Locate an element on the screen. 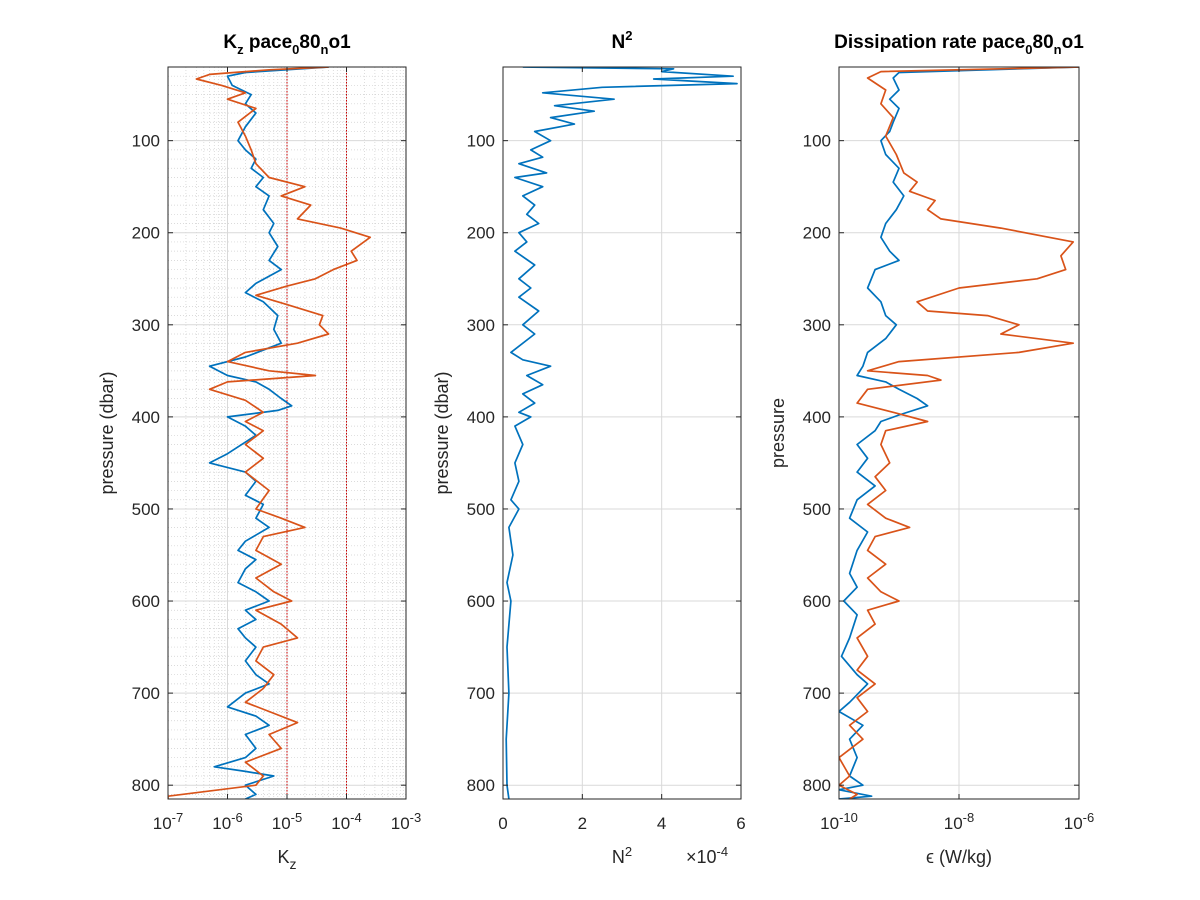 The image size is (1200, 900). x-axis-multiplier: ×10⁻⁴ is located at coordinates (707, 855).